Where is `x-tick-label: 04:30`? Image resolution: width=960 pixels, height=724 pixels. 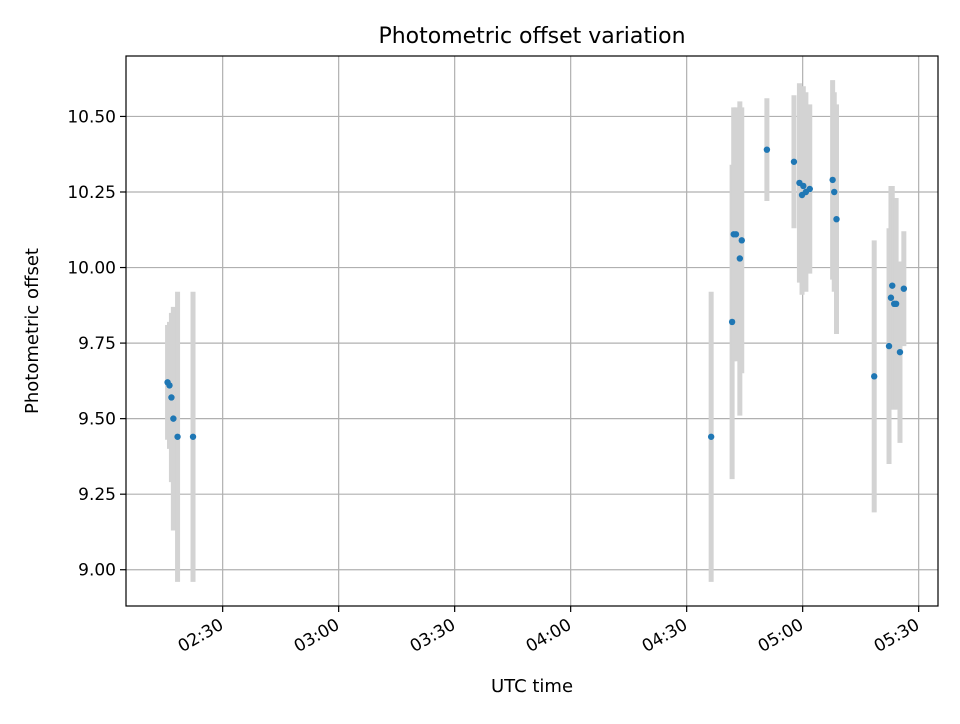
x-tick-label: 04:30 is located at coordinates (665, 636).